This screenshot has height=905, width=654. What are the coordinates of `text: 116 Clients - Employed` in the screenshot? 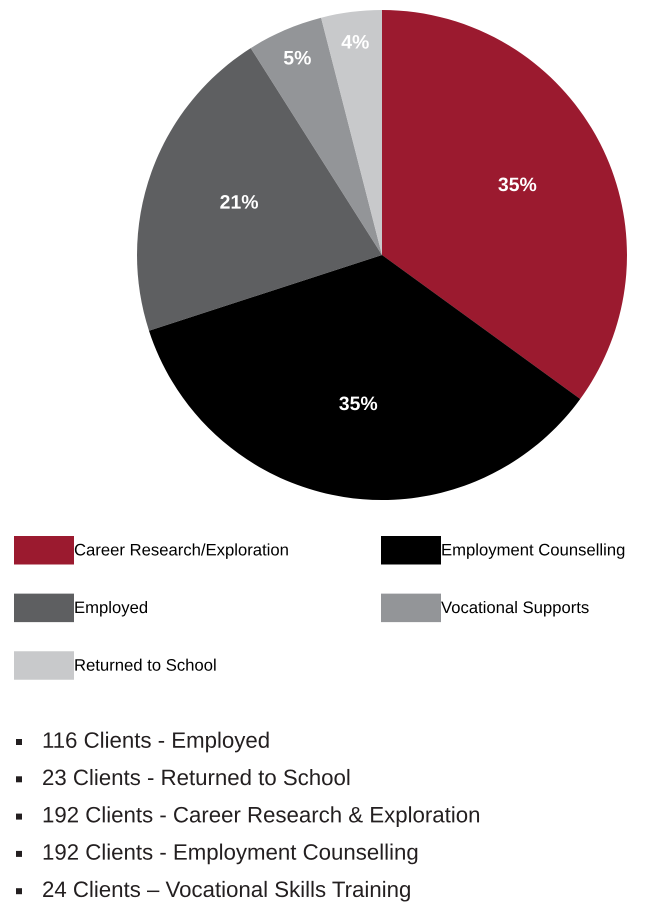 It's located at (156, 742).